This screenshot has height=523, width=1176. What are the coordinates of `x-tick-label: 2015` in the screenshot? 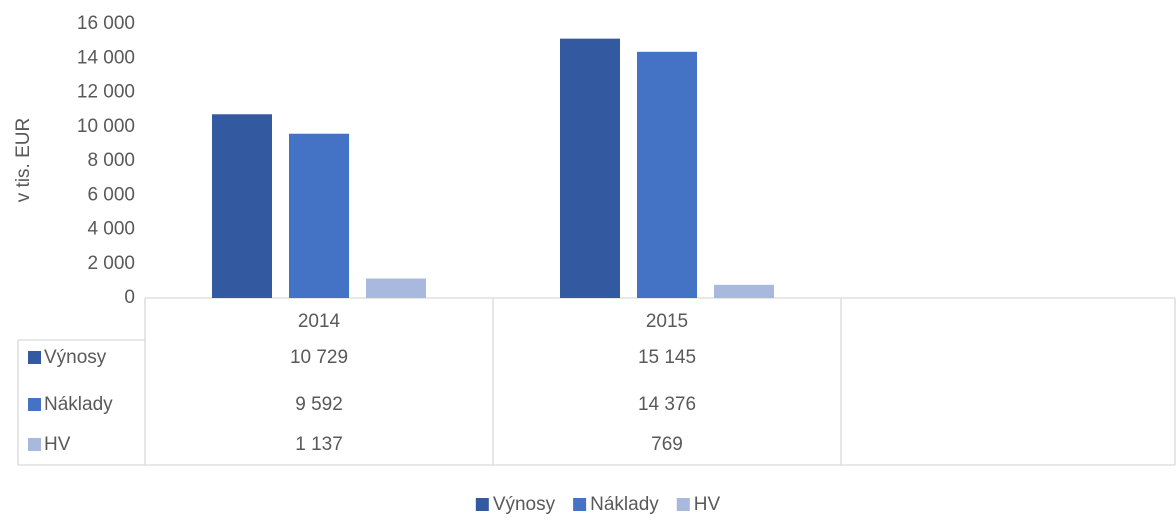 It's located at (667, 321).